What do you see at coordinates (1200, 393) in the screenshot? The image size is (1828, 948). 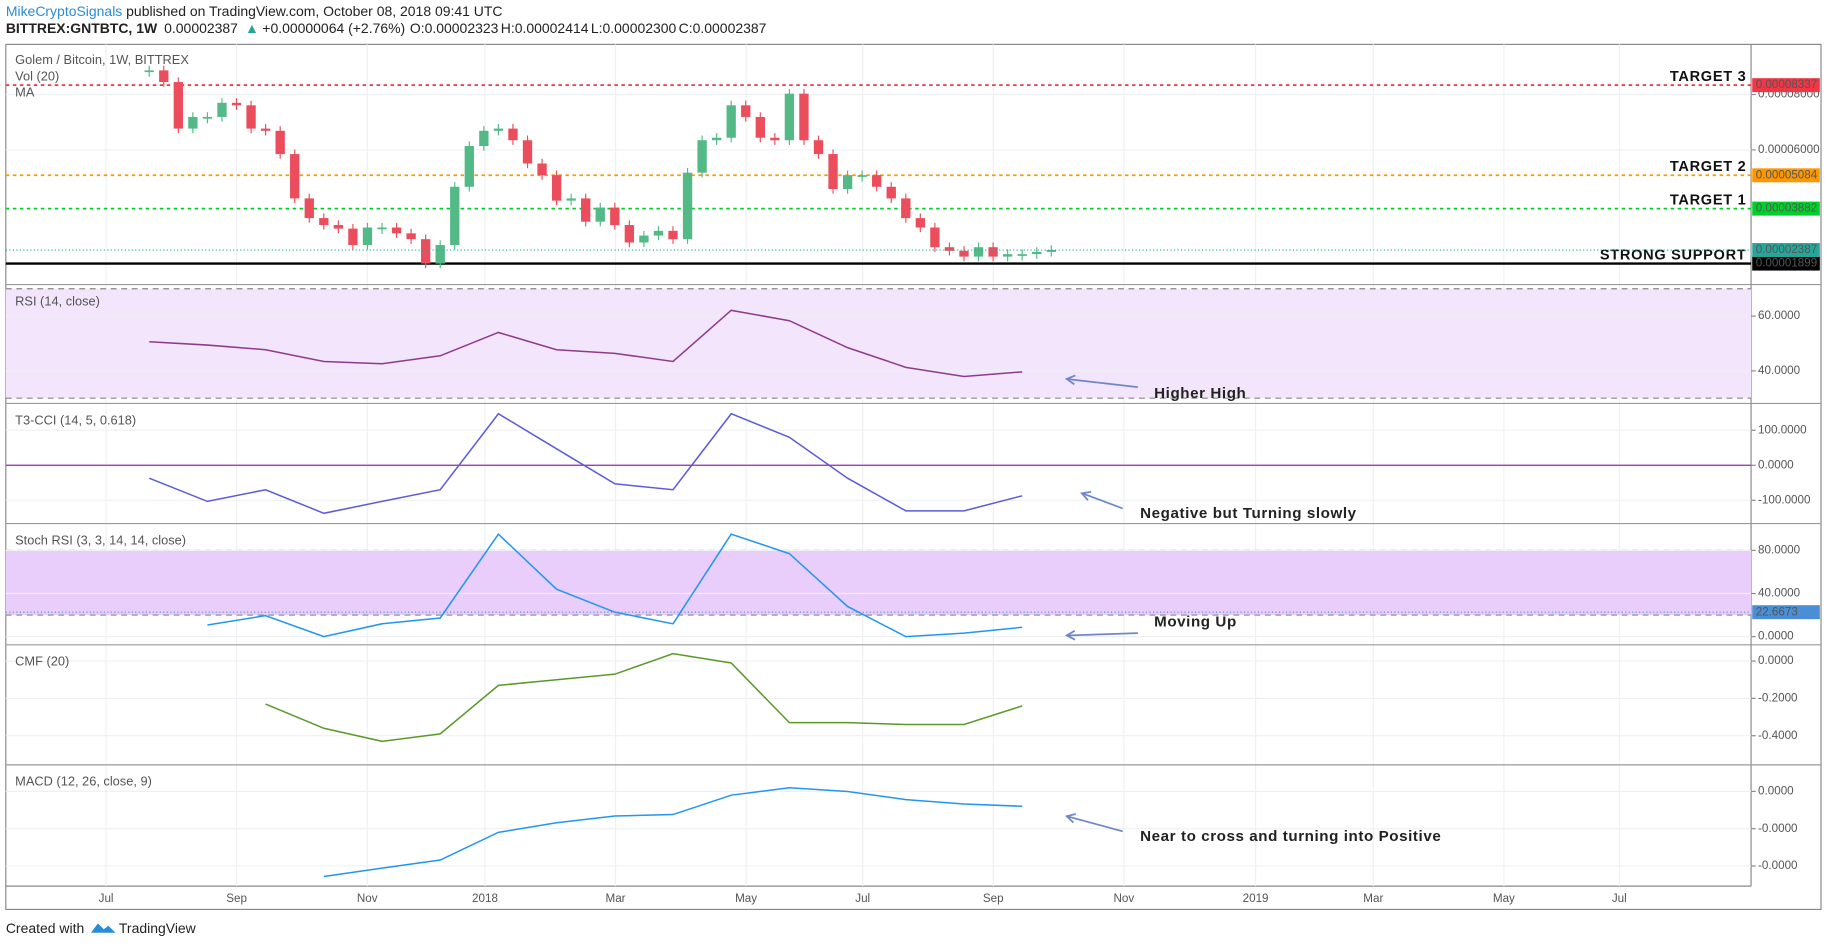 I see `annotation: Higher High` at bounding box center [1200, 393].